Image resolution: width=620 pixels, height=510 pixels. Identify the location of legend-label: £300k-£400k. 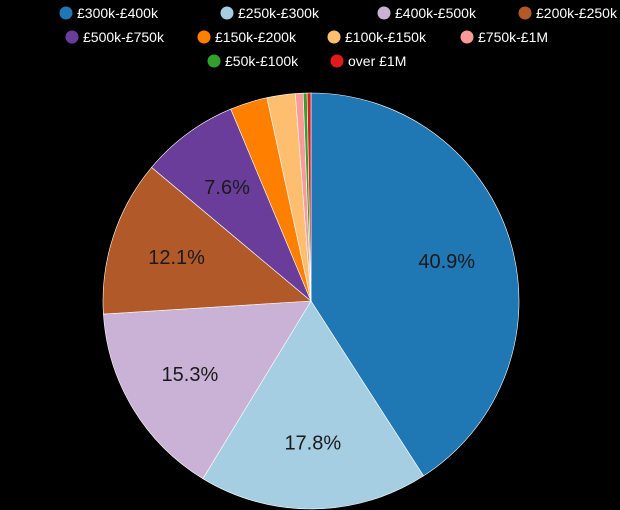
(118, 13).